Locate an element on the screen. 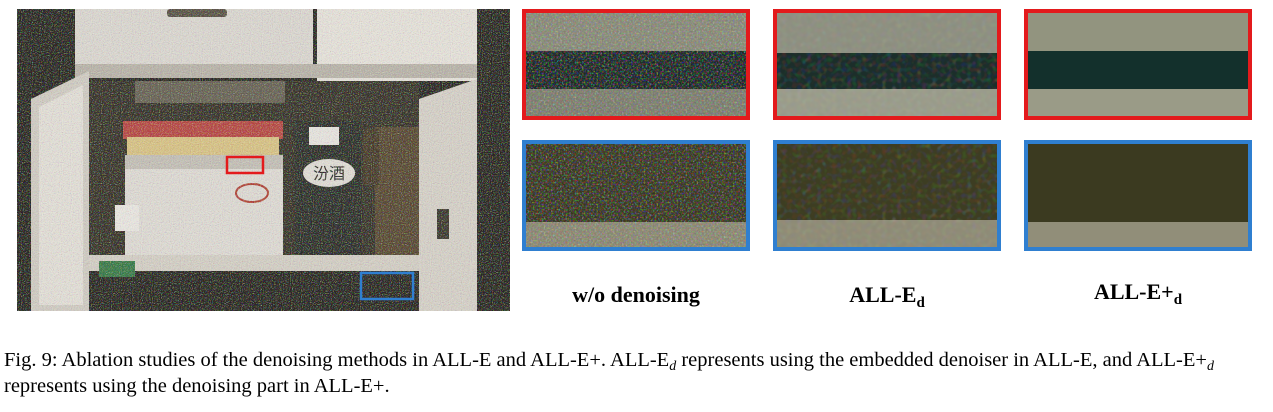 The image size is (1273, 412). crop-red-all-e-d is located at coordinates (887, 64).